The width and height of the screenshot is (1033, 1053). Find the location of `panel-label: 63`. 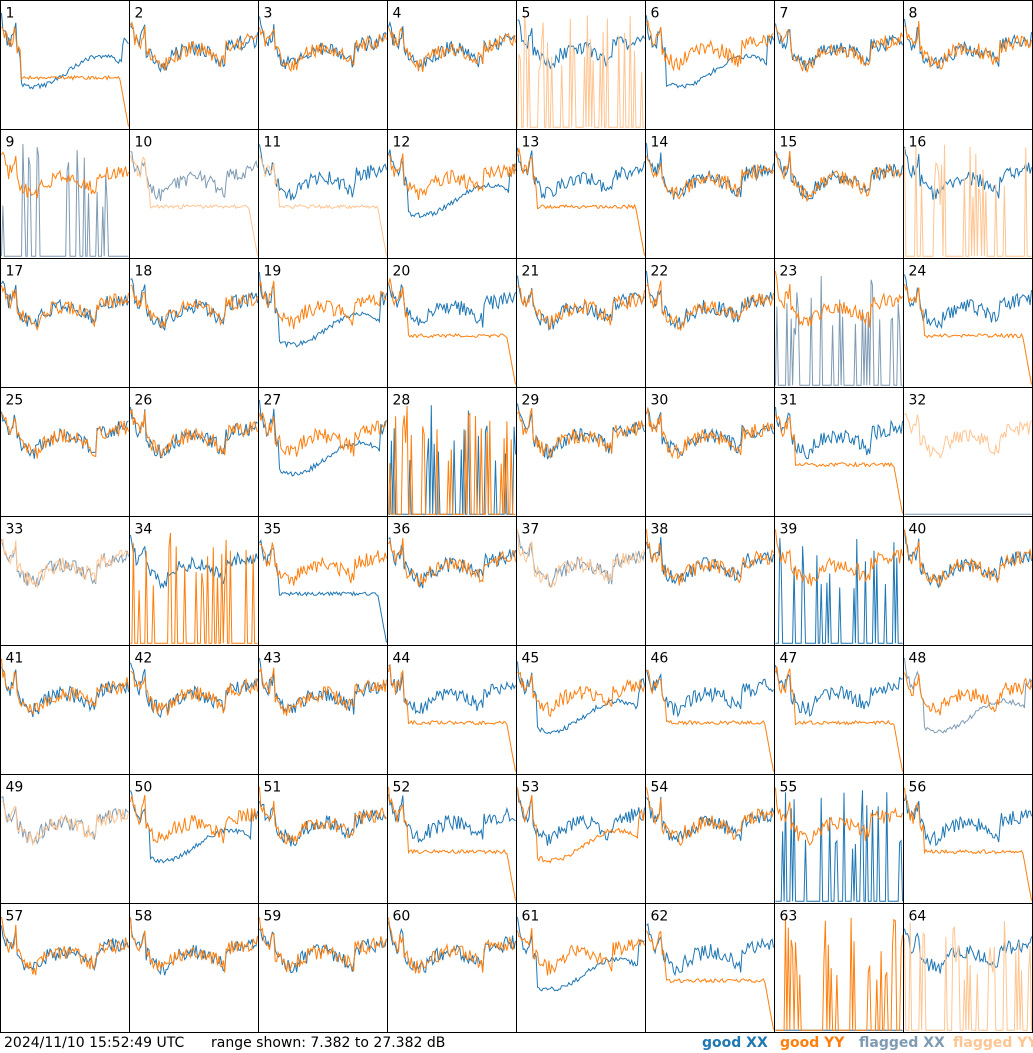

panel-label: 63 is located at coordinates (789, 917).